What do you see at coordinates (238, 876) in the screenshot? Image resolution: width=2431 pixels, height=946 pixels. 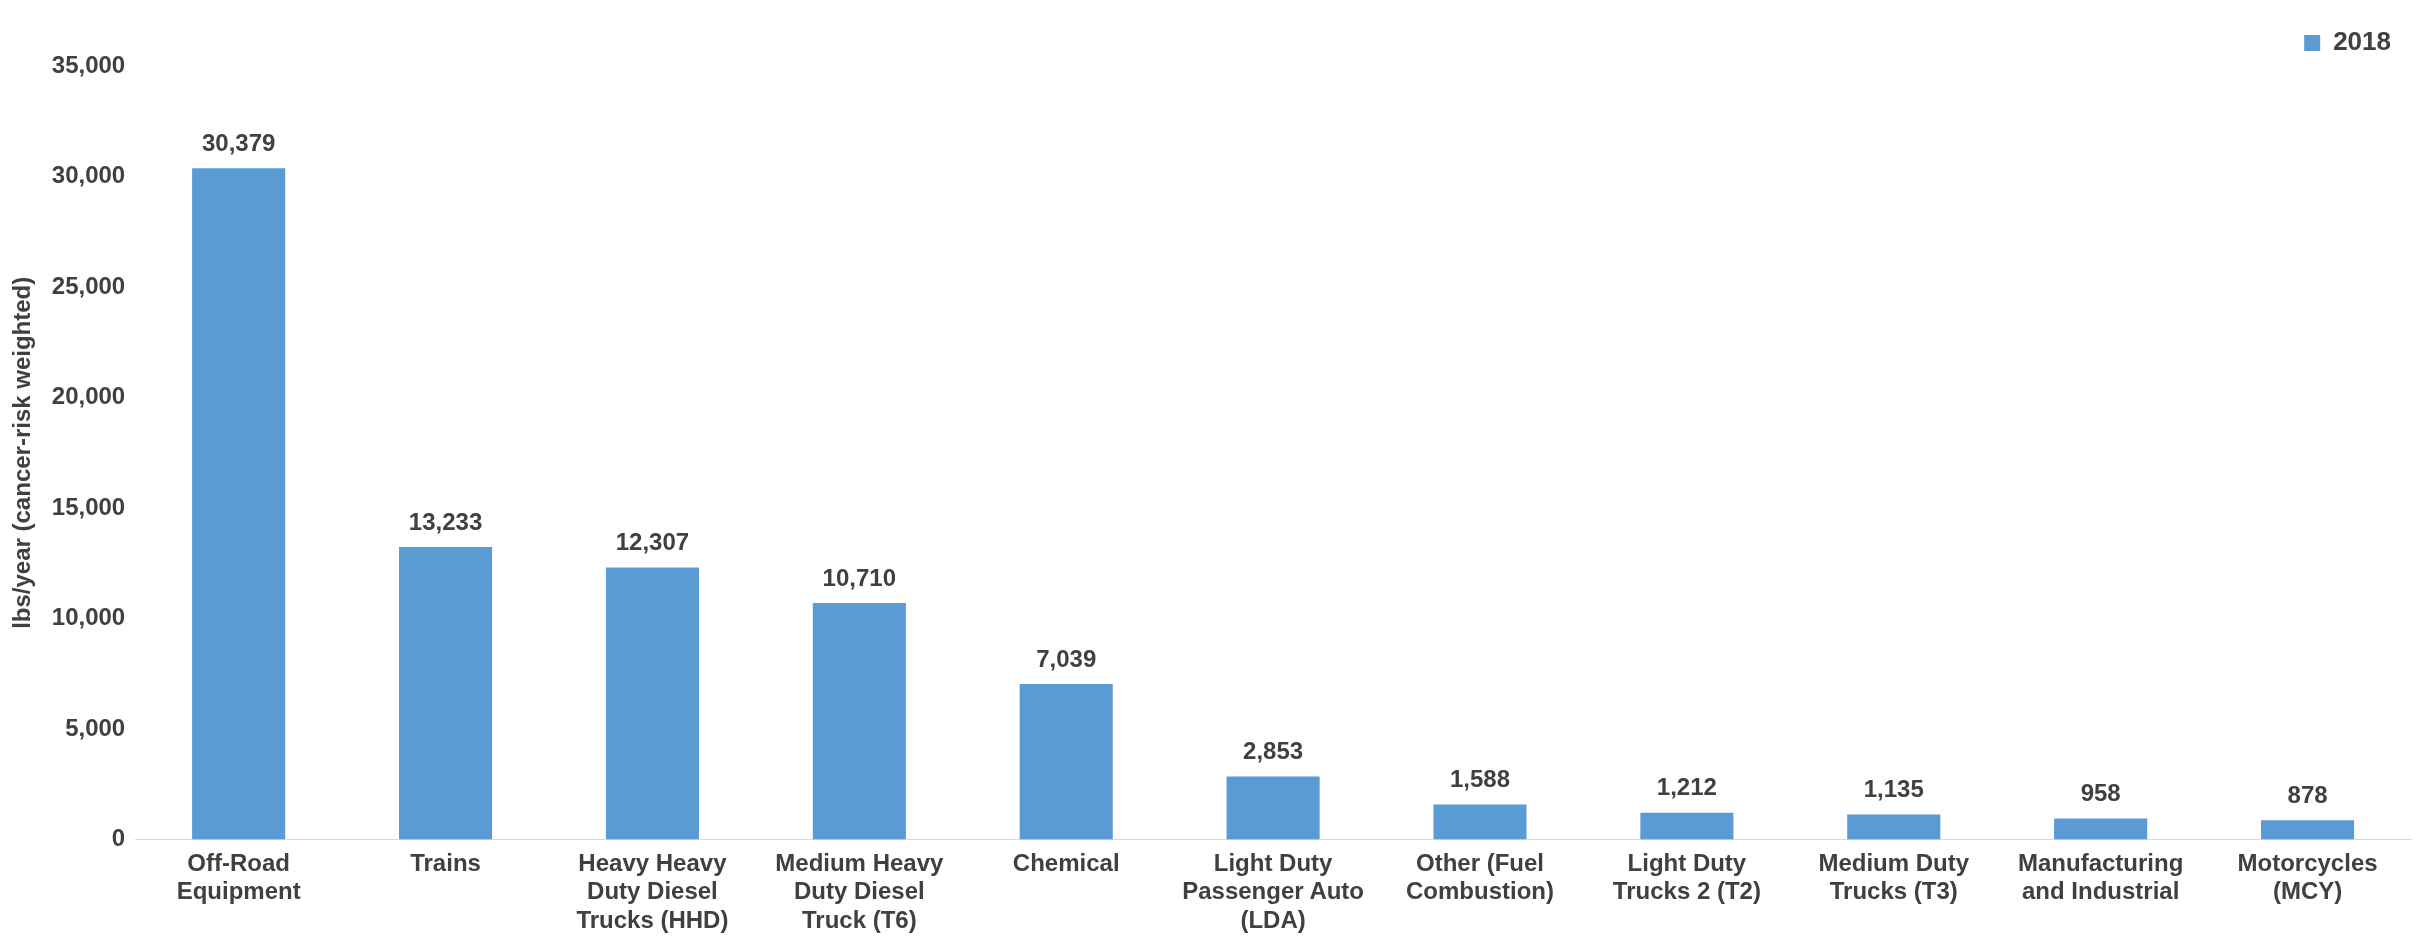 I see `x-tick-label: Off-Road Equipment` at bounding box center [238, 876].